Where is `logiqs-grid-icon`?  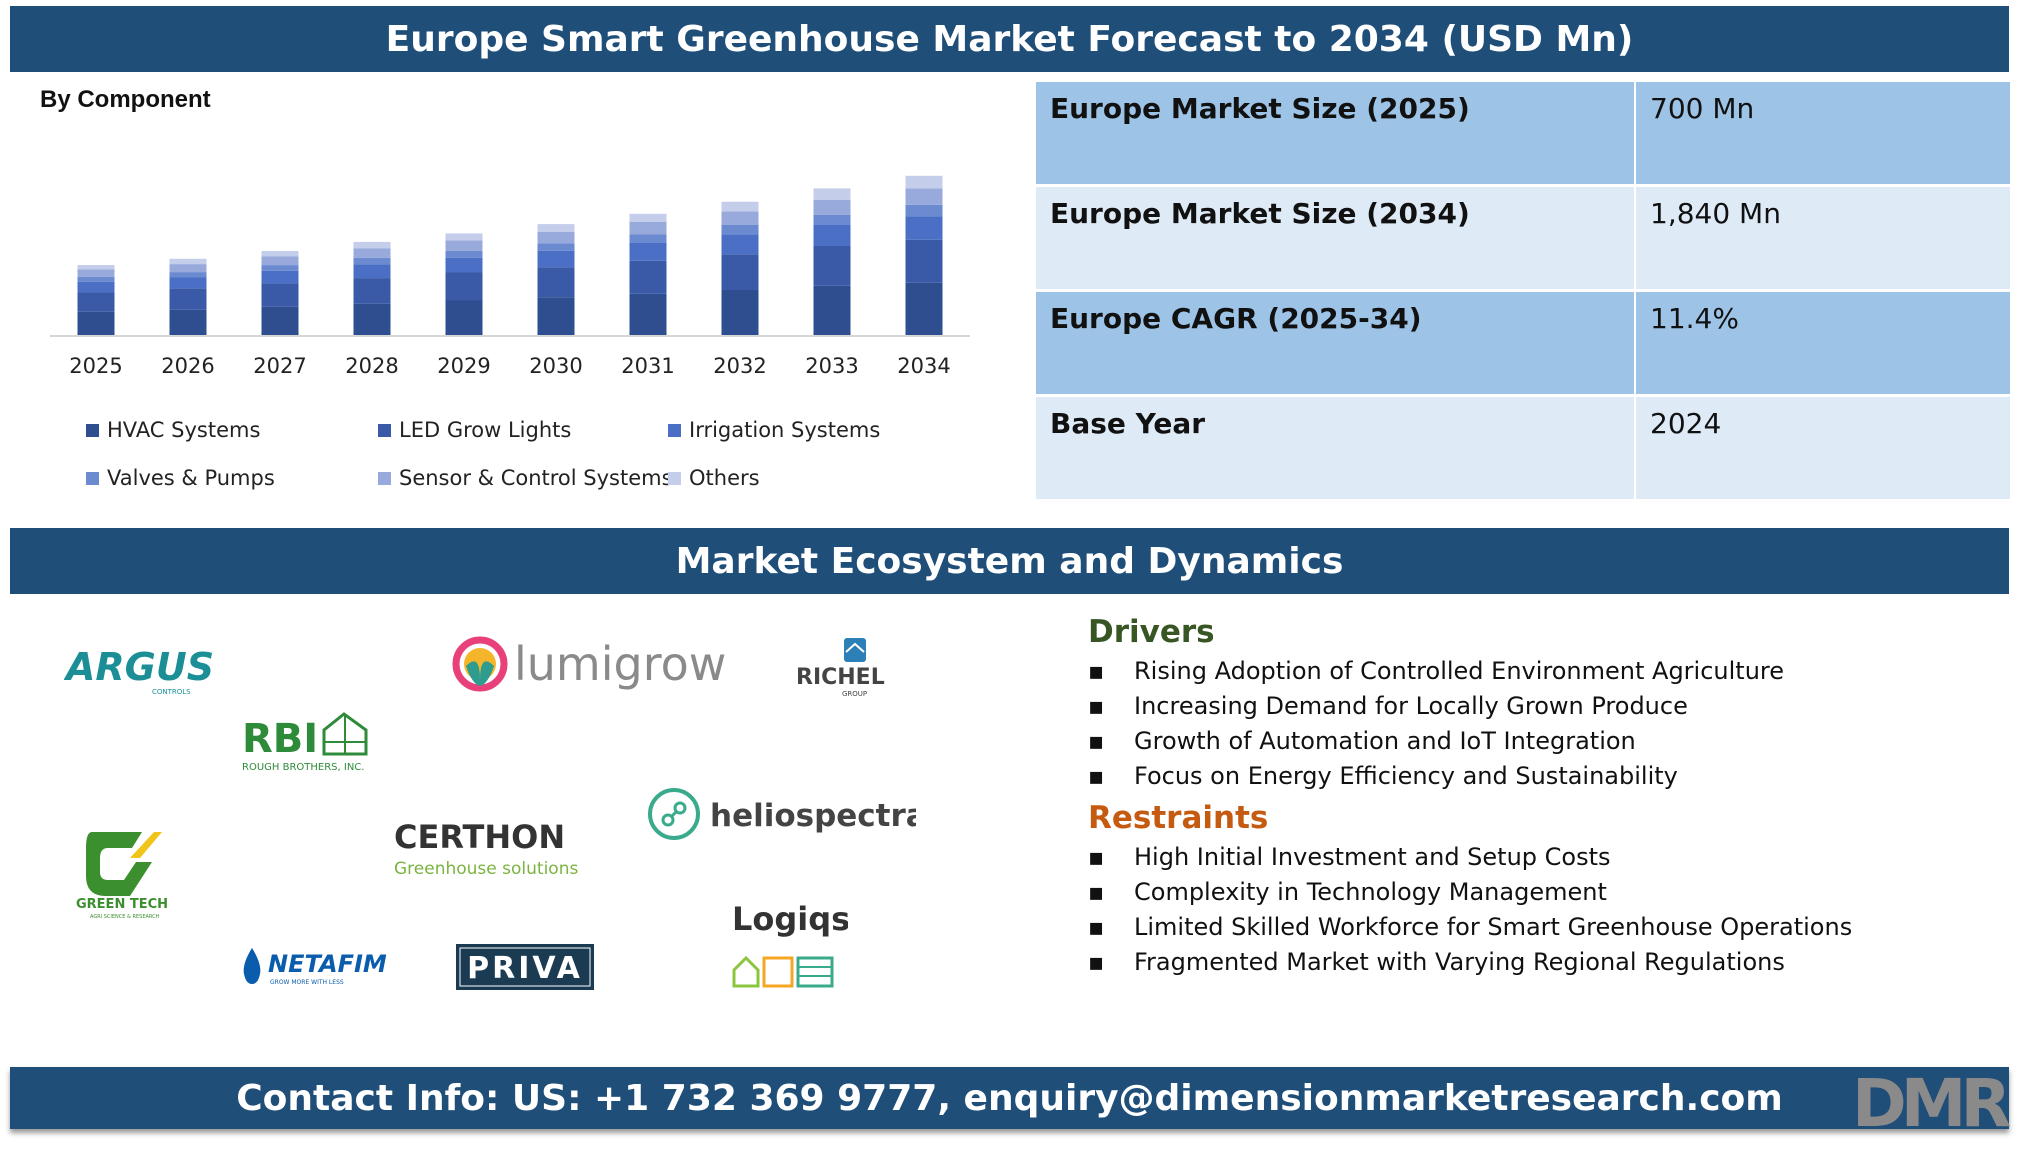
logiqs-grid-icon is located at coordinates (815, 972).